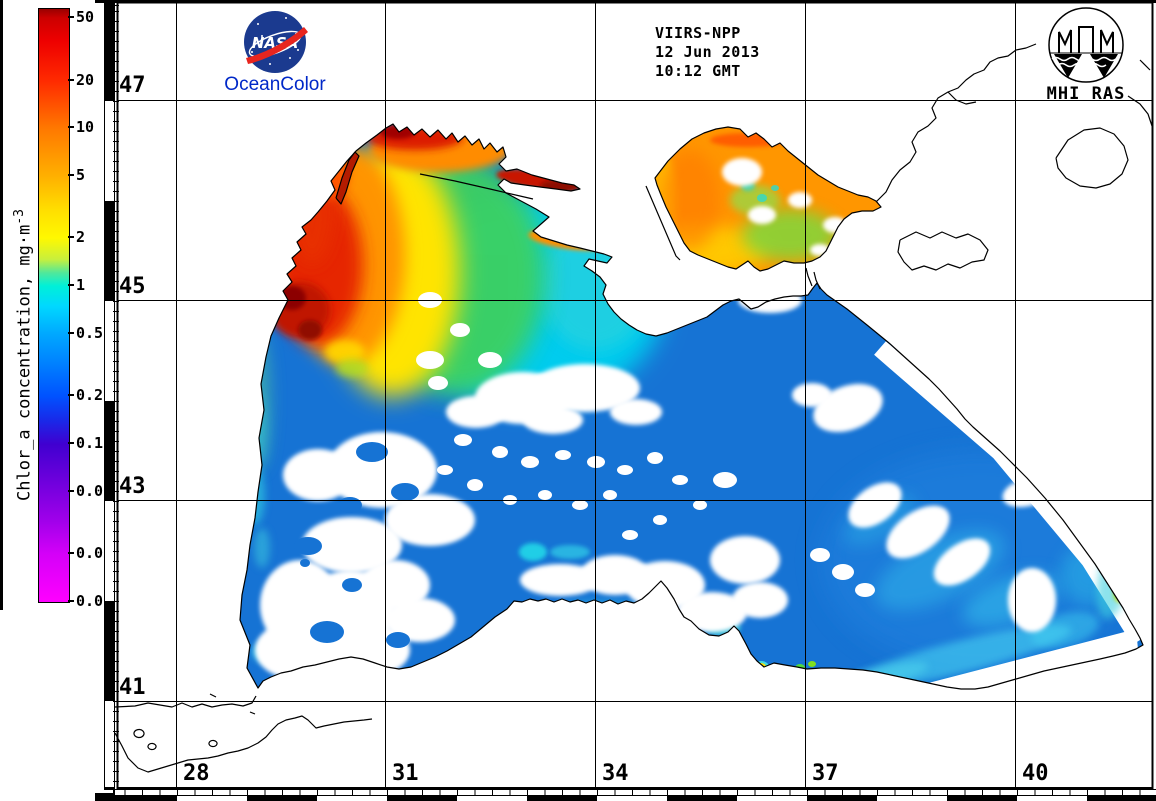  I want to click on lon-label-34: 34, so click(615, 773).